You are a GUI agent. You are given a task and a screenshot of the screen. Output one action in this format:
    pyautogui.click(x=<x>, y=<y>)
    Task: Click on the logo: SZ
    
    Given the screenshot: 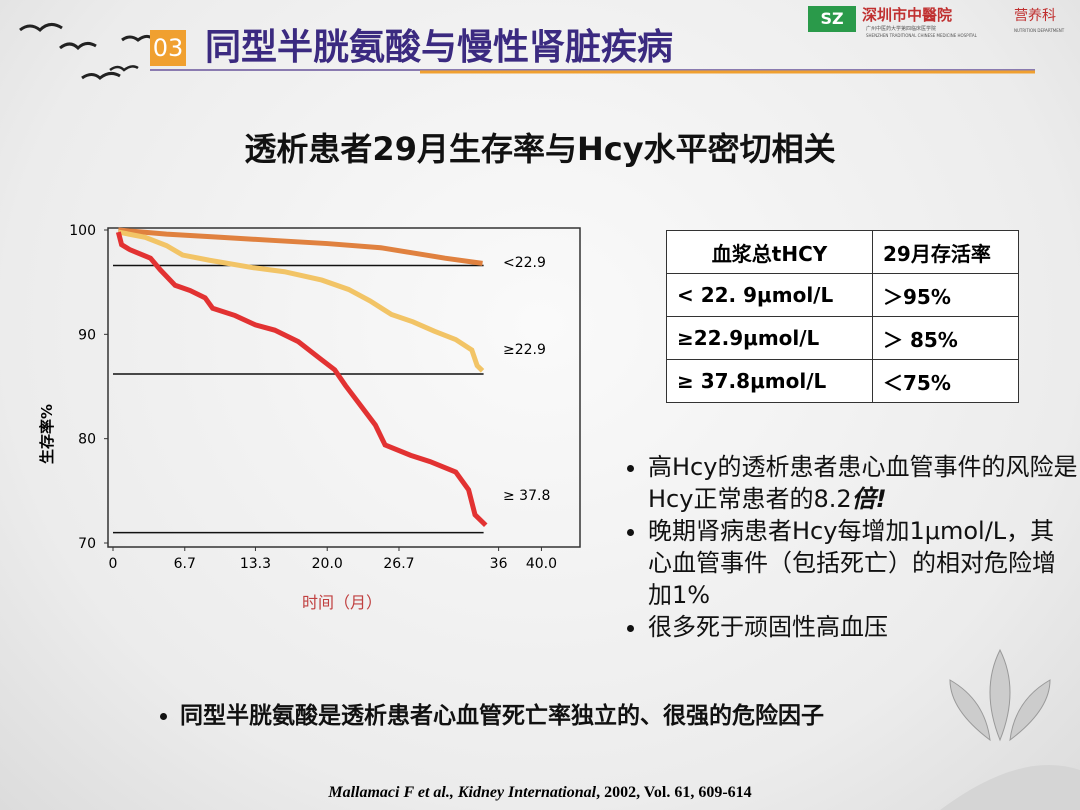 What is the action you would take?
    pyautogui.click(x=831, y=18)
    